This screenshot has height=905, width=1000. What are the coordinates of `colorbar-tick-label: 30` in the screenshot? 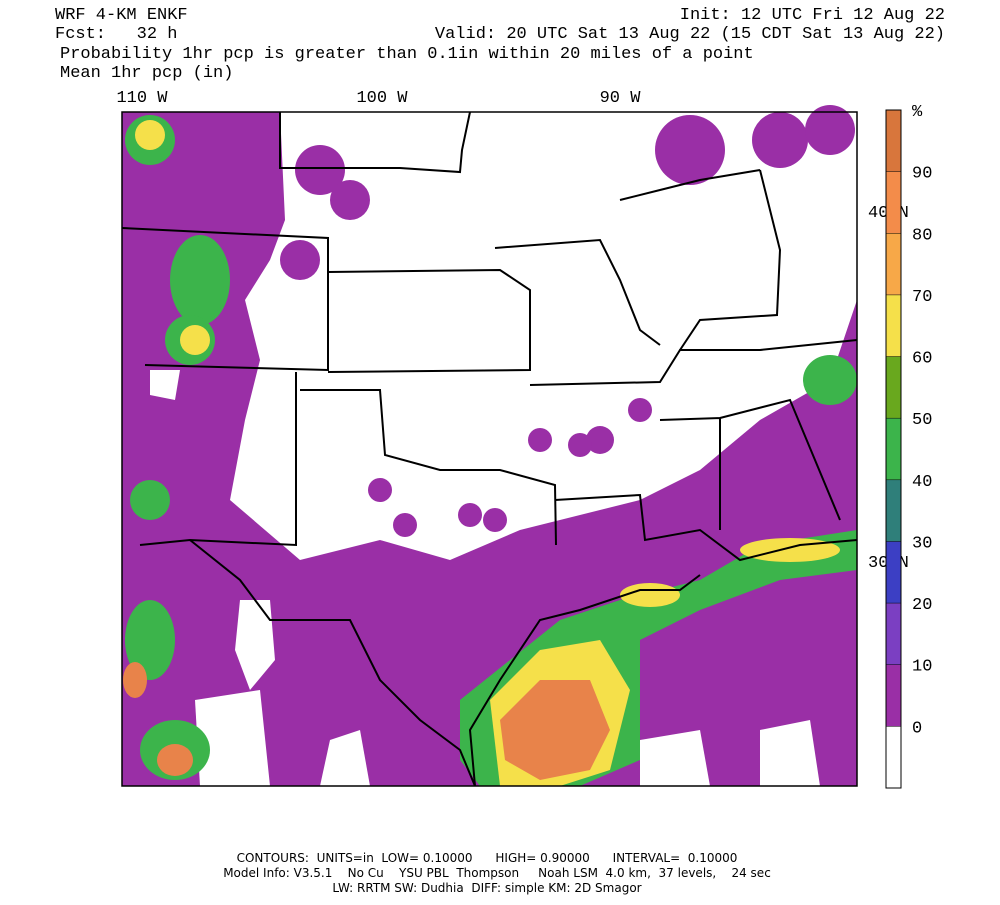 It's located at (922, 543).